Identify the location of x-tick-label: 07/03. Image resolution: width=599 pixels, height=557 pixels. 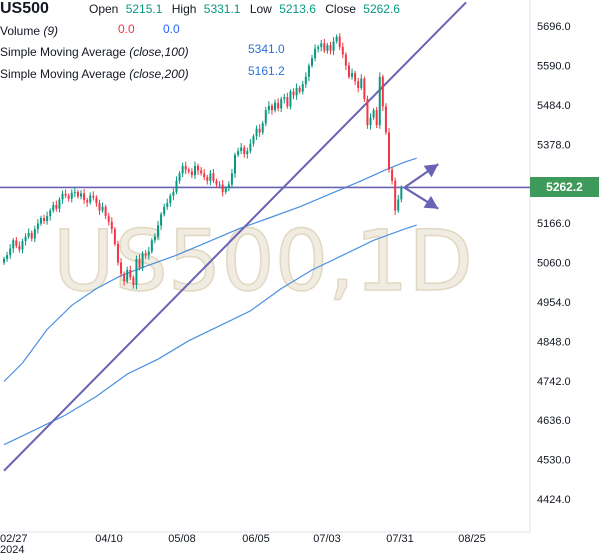
(327, 539).